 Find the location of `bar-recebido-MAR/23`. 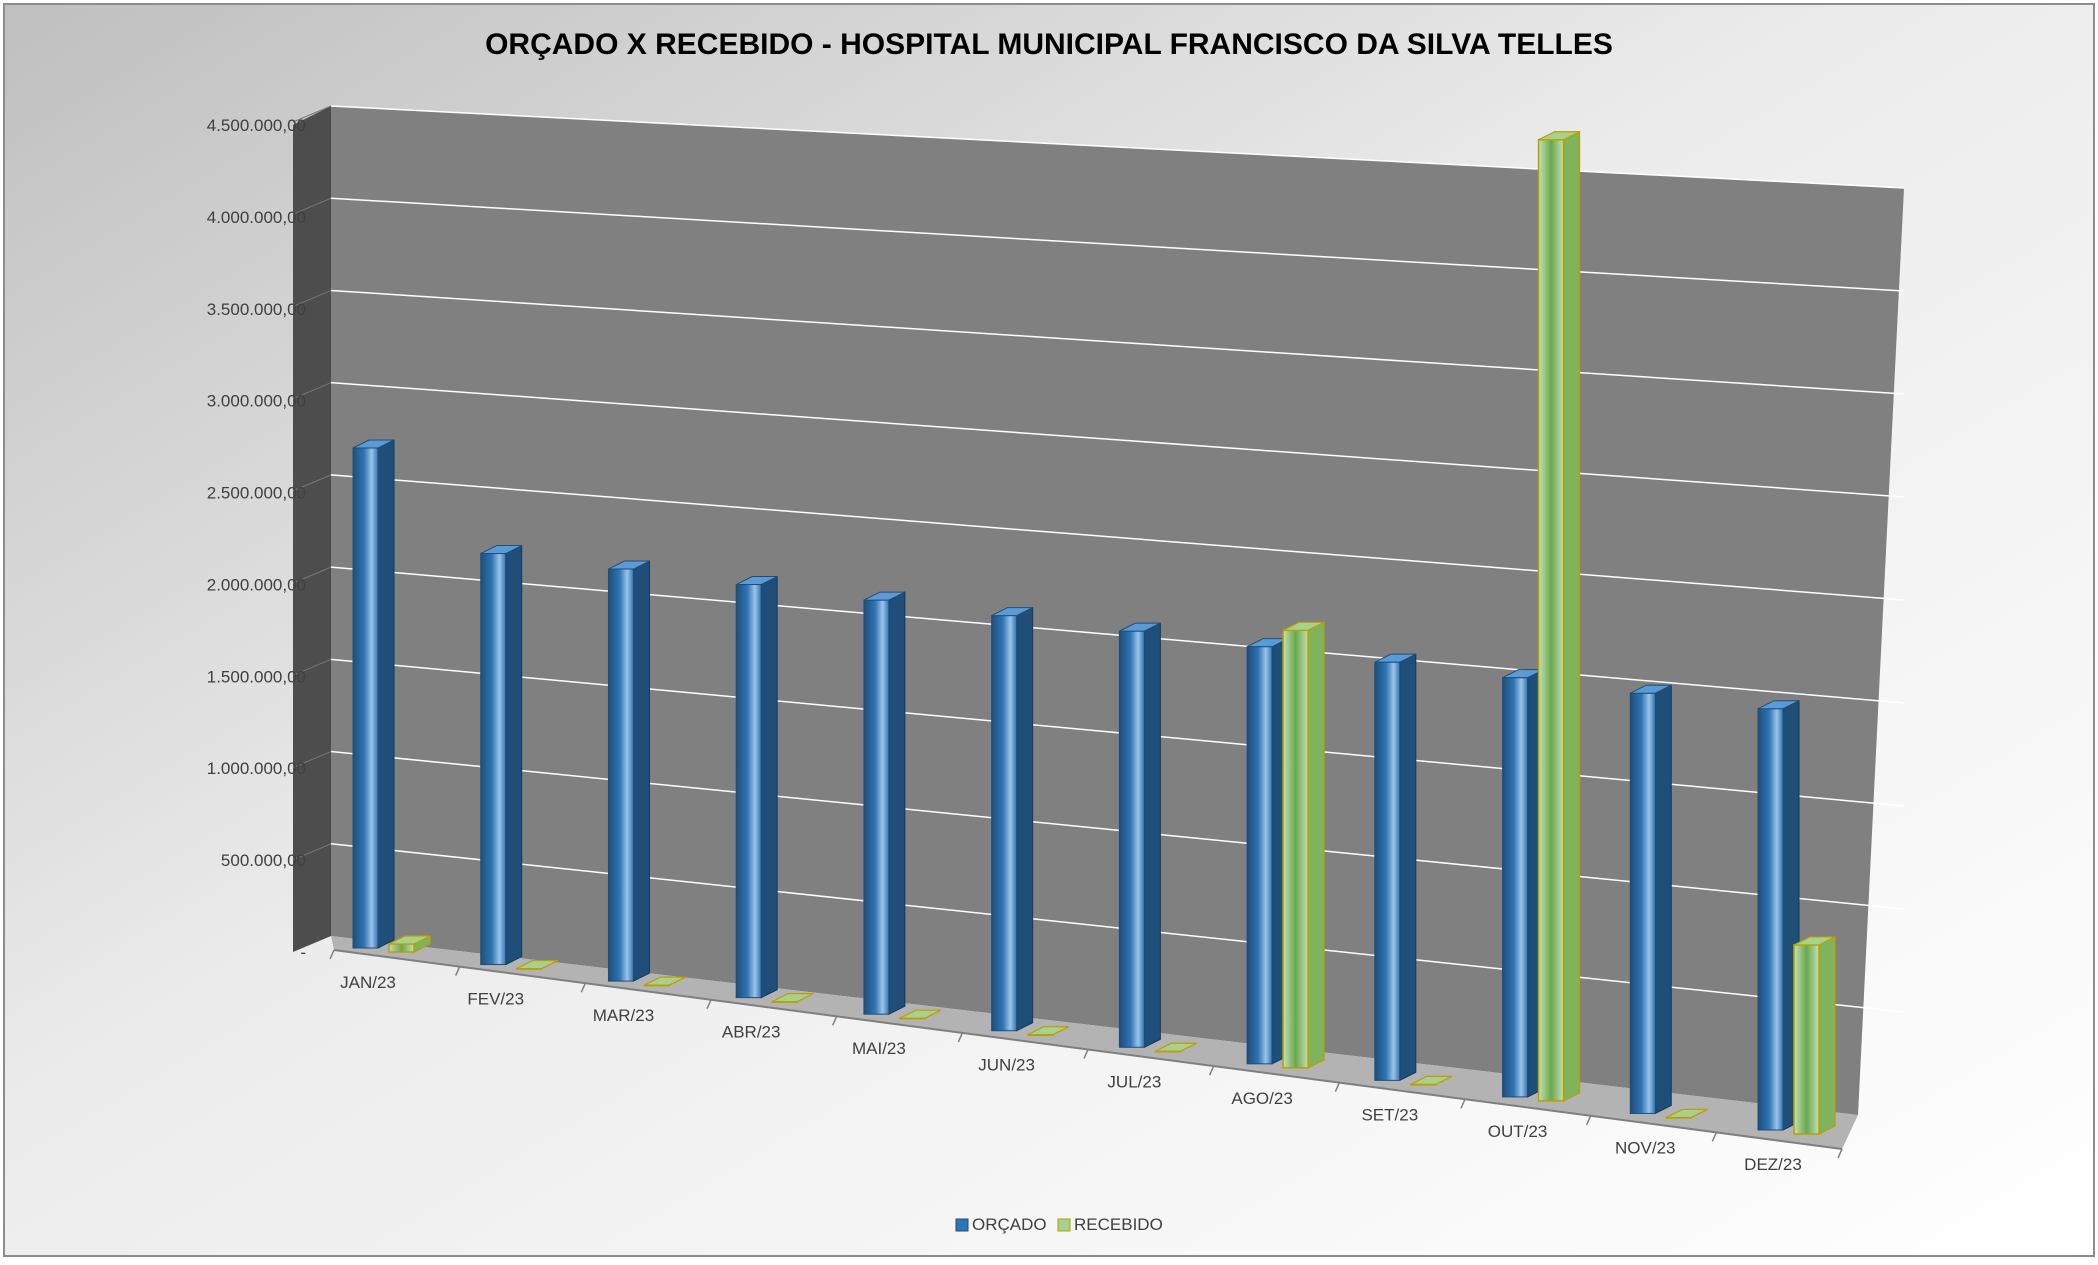

bar-recebido-MAR/23 is located at coordinates (664, 981).